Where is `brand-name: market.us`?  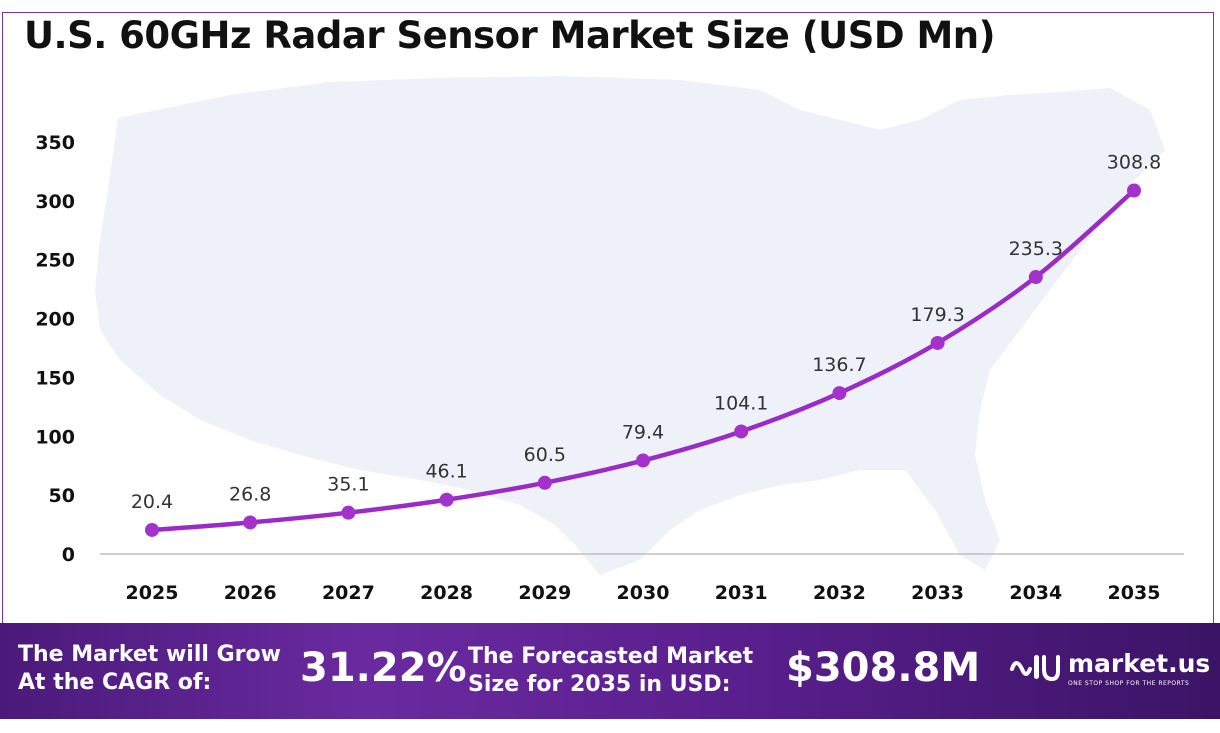
brand-name: market.us is located at coordinates (1139, 663).